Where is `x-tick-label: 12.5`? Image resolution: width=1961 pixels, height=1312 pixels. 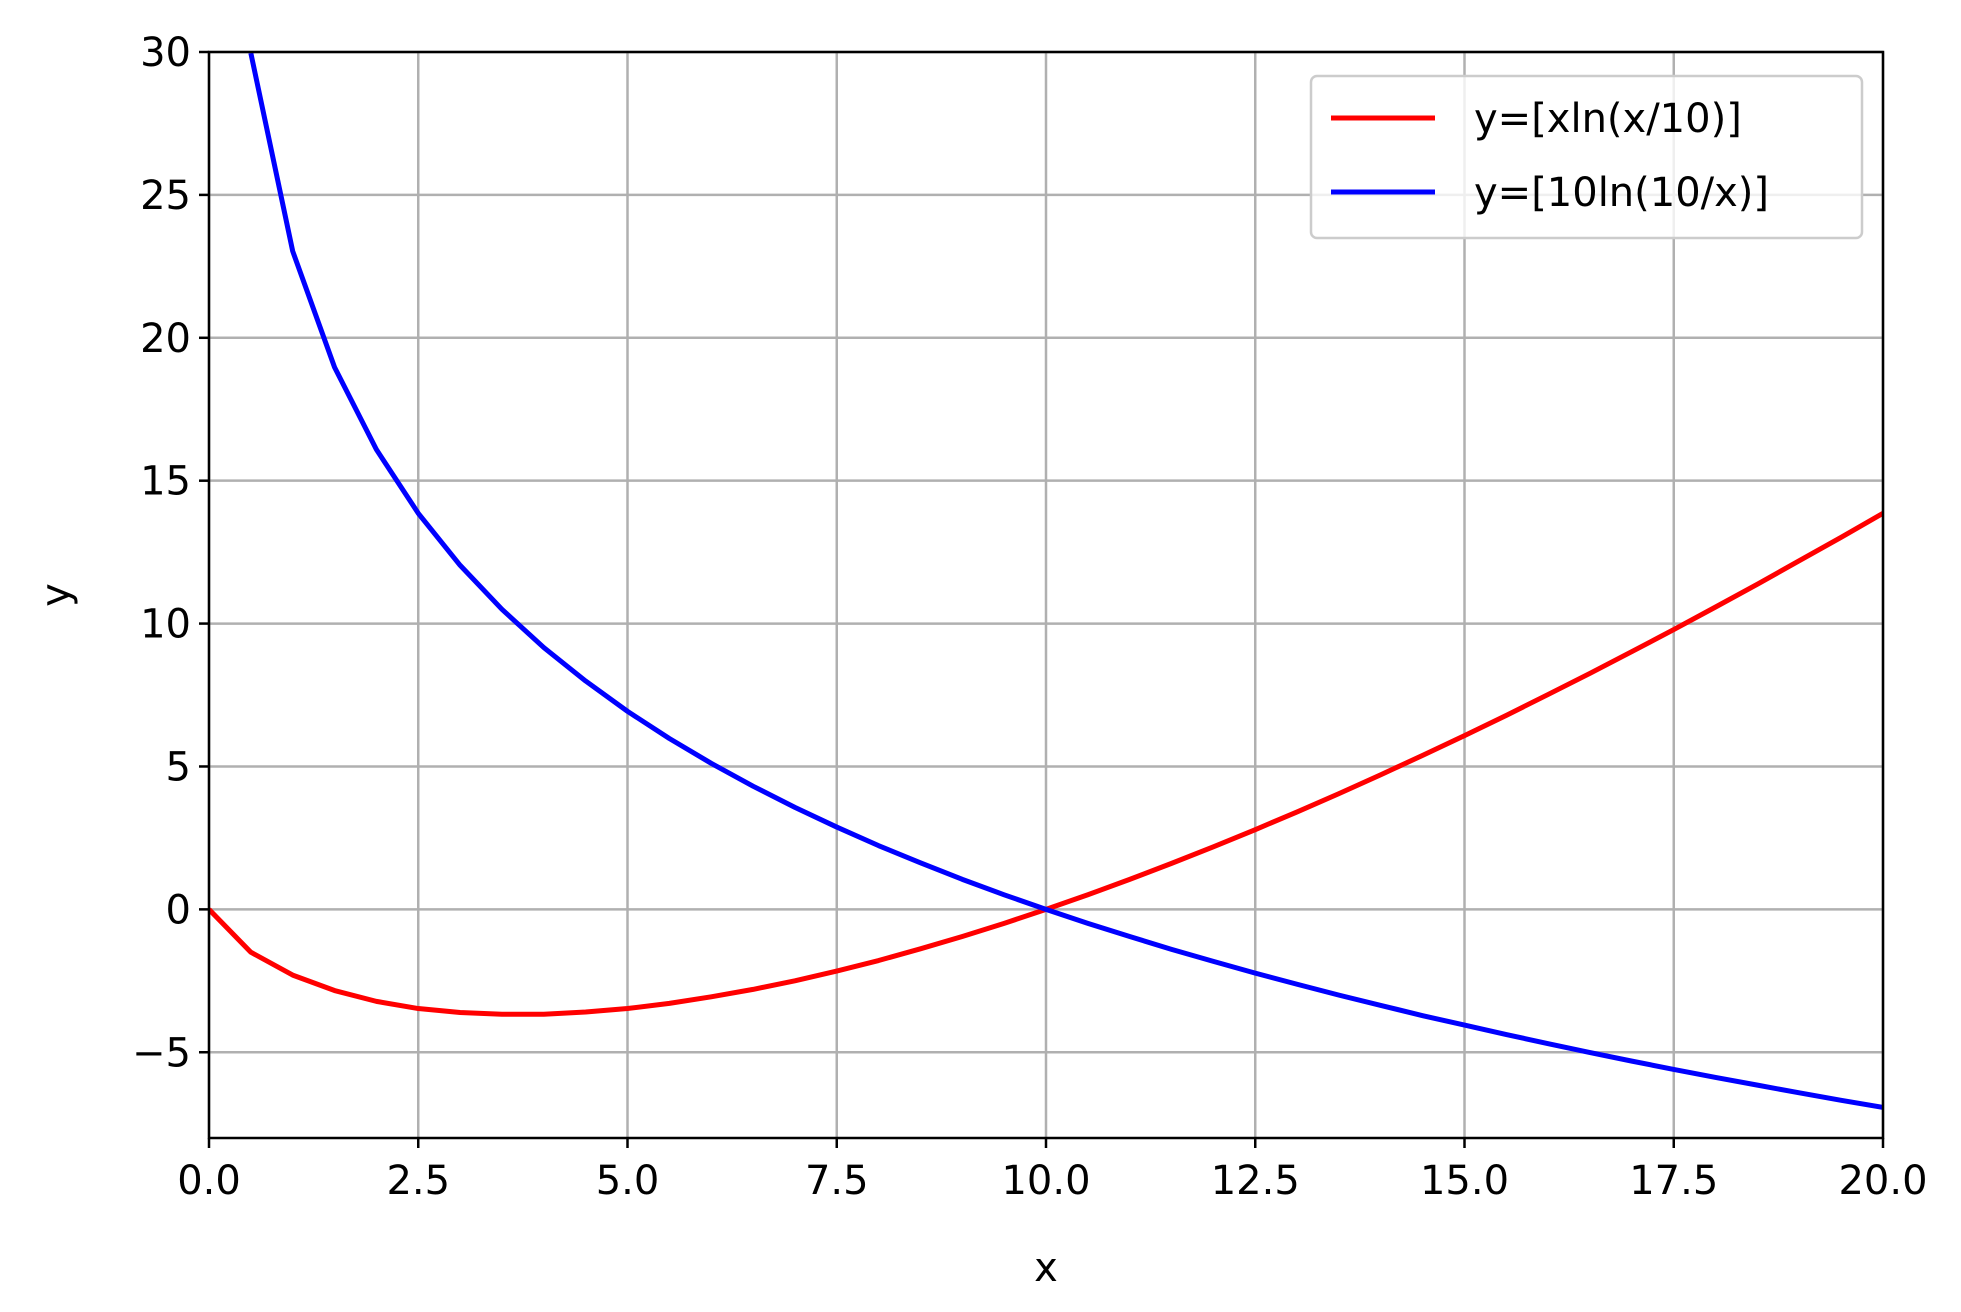 x-tick-label: 12.5 is located at coordinates (1255, 1181).